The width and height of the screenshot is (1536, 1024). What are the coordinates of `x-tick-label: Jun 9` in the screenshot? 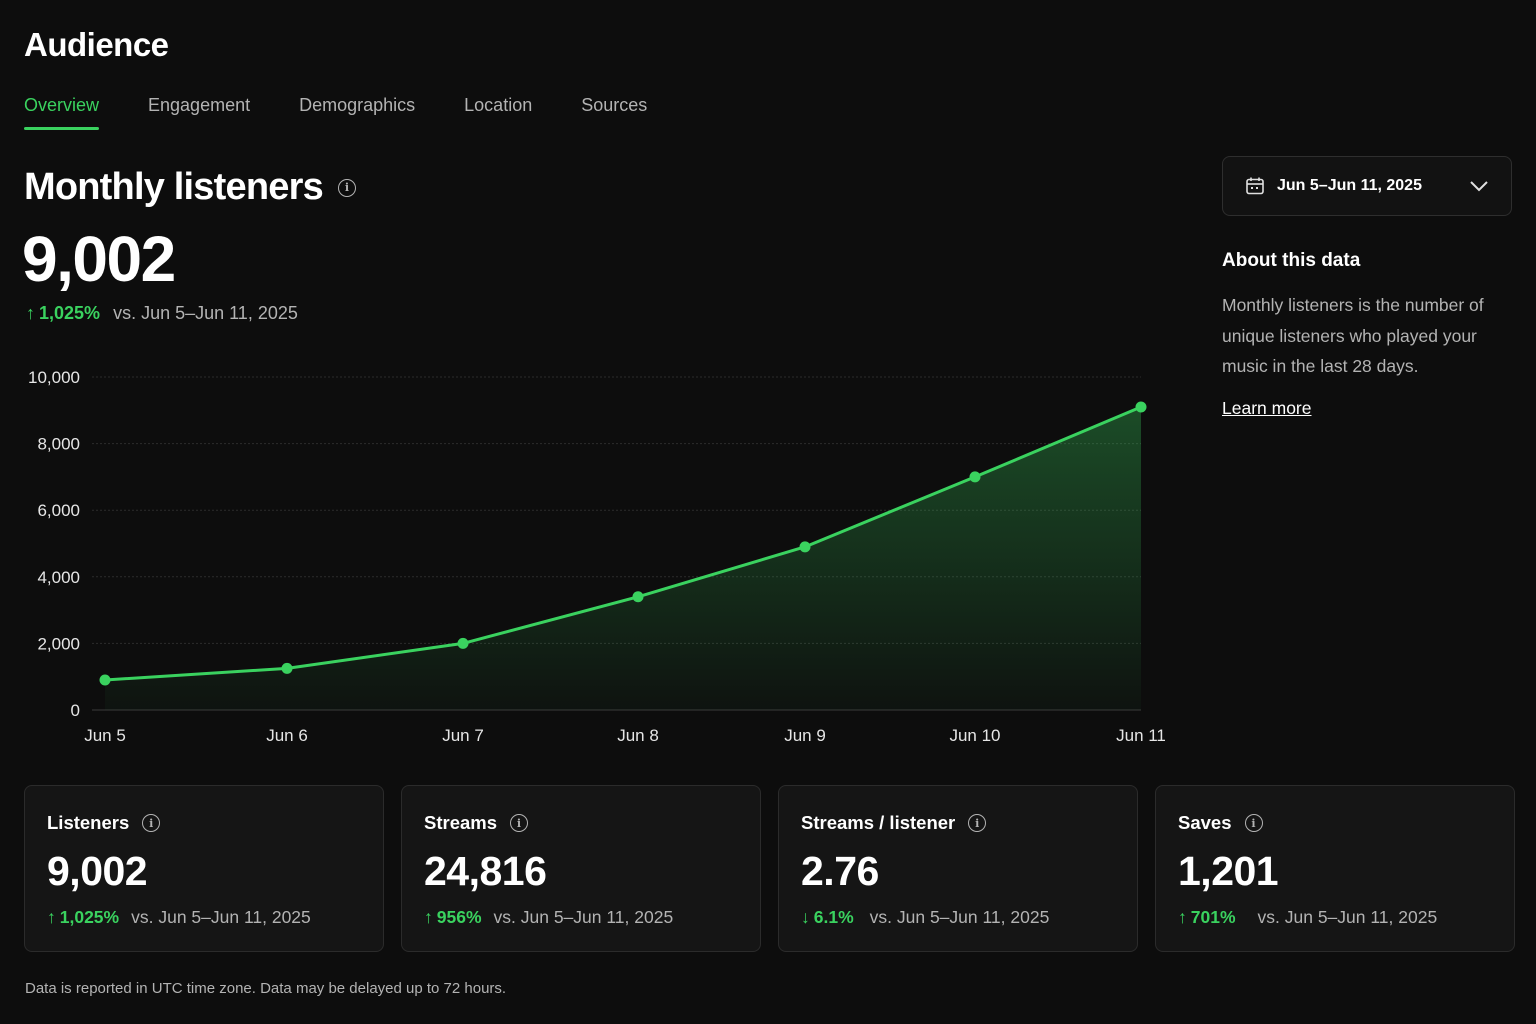 It's located at (805, 735).